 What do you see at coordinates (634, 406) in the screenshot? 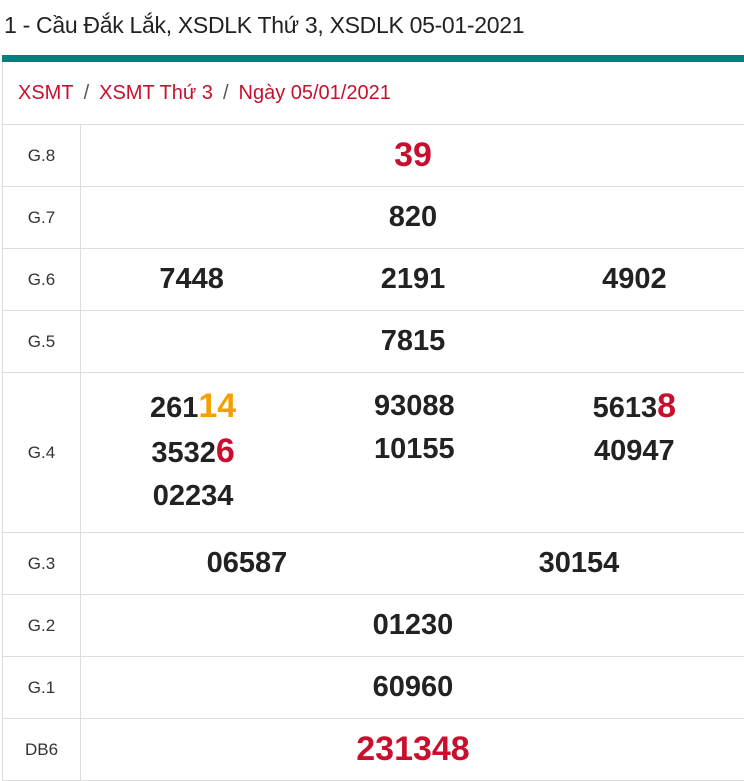
I see `prize-number: 56138` at bounding box center [634, 406].